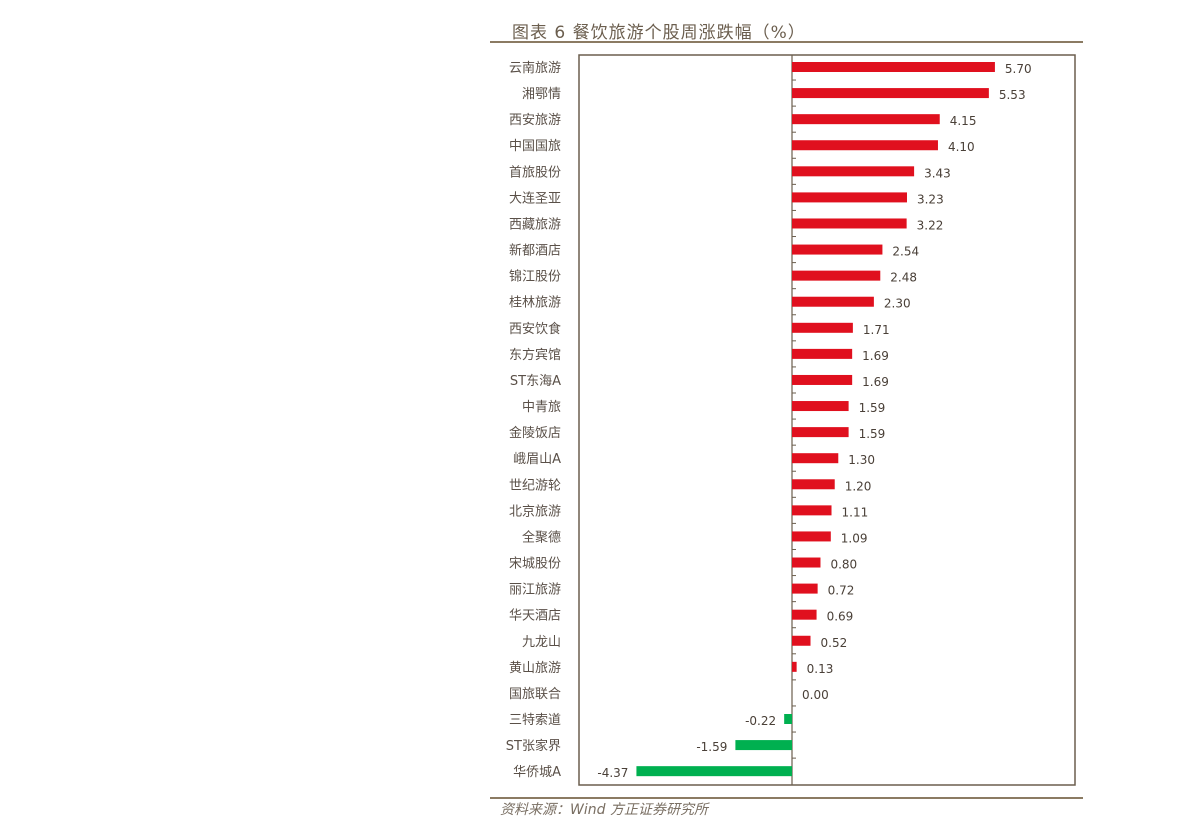 The height and width of the screenshot is (840, 1191). I want to click on category-label: 东方宾馆, so click(535, 355).